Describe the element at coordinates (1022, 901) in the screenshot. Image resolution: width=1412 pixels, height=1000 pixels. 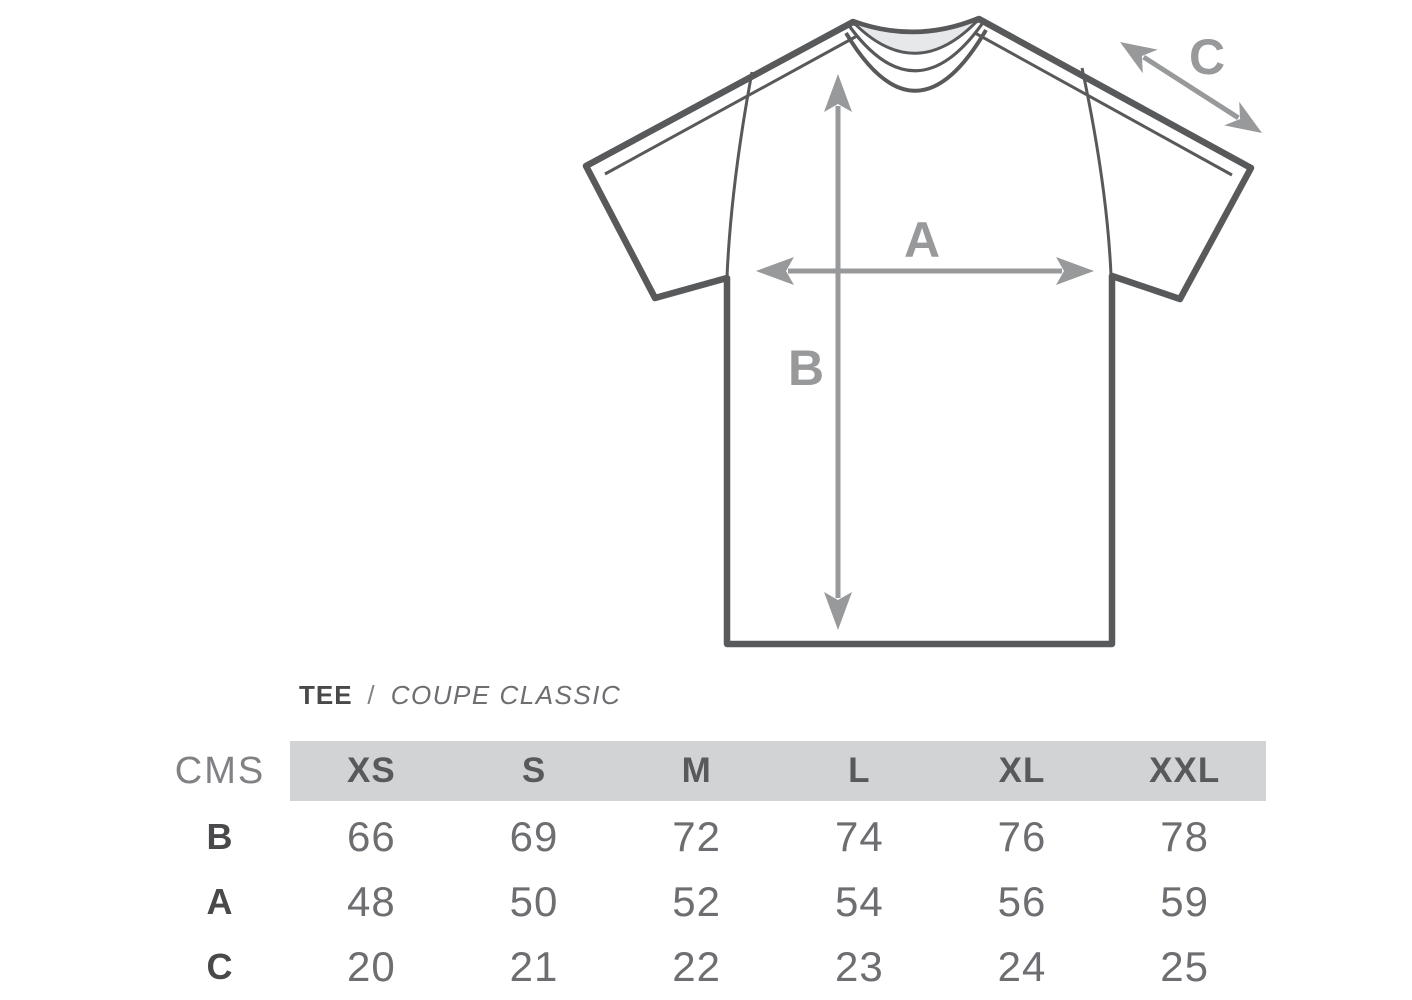
I see `value-a-xl: 56` at that location.